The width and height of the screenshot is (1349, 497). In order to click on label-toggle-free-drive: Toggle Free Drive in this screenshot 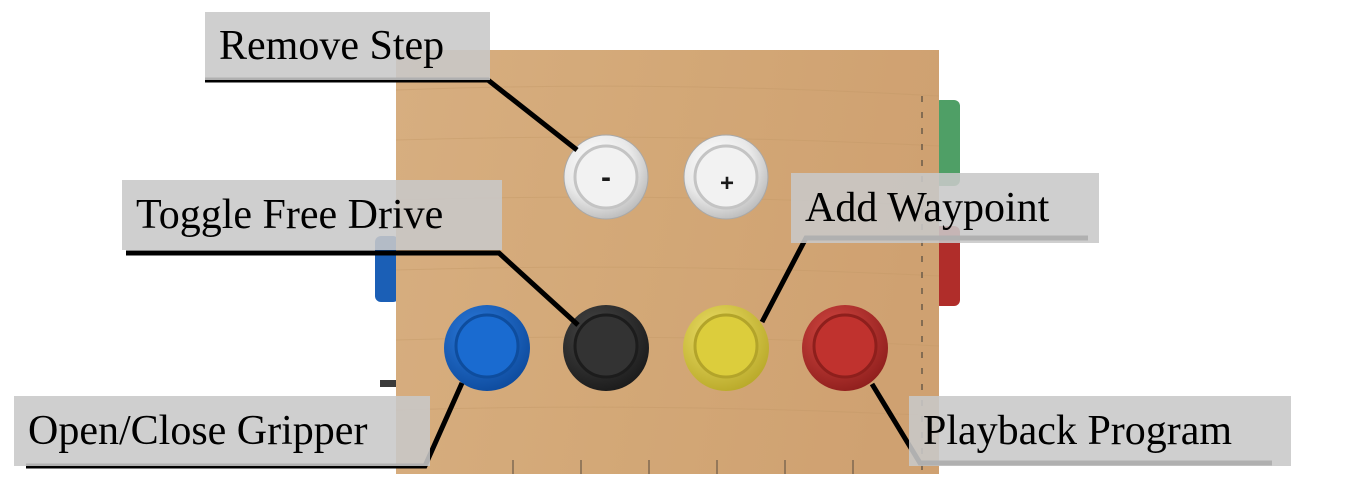, I will do `click(312, 215)`.